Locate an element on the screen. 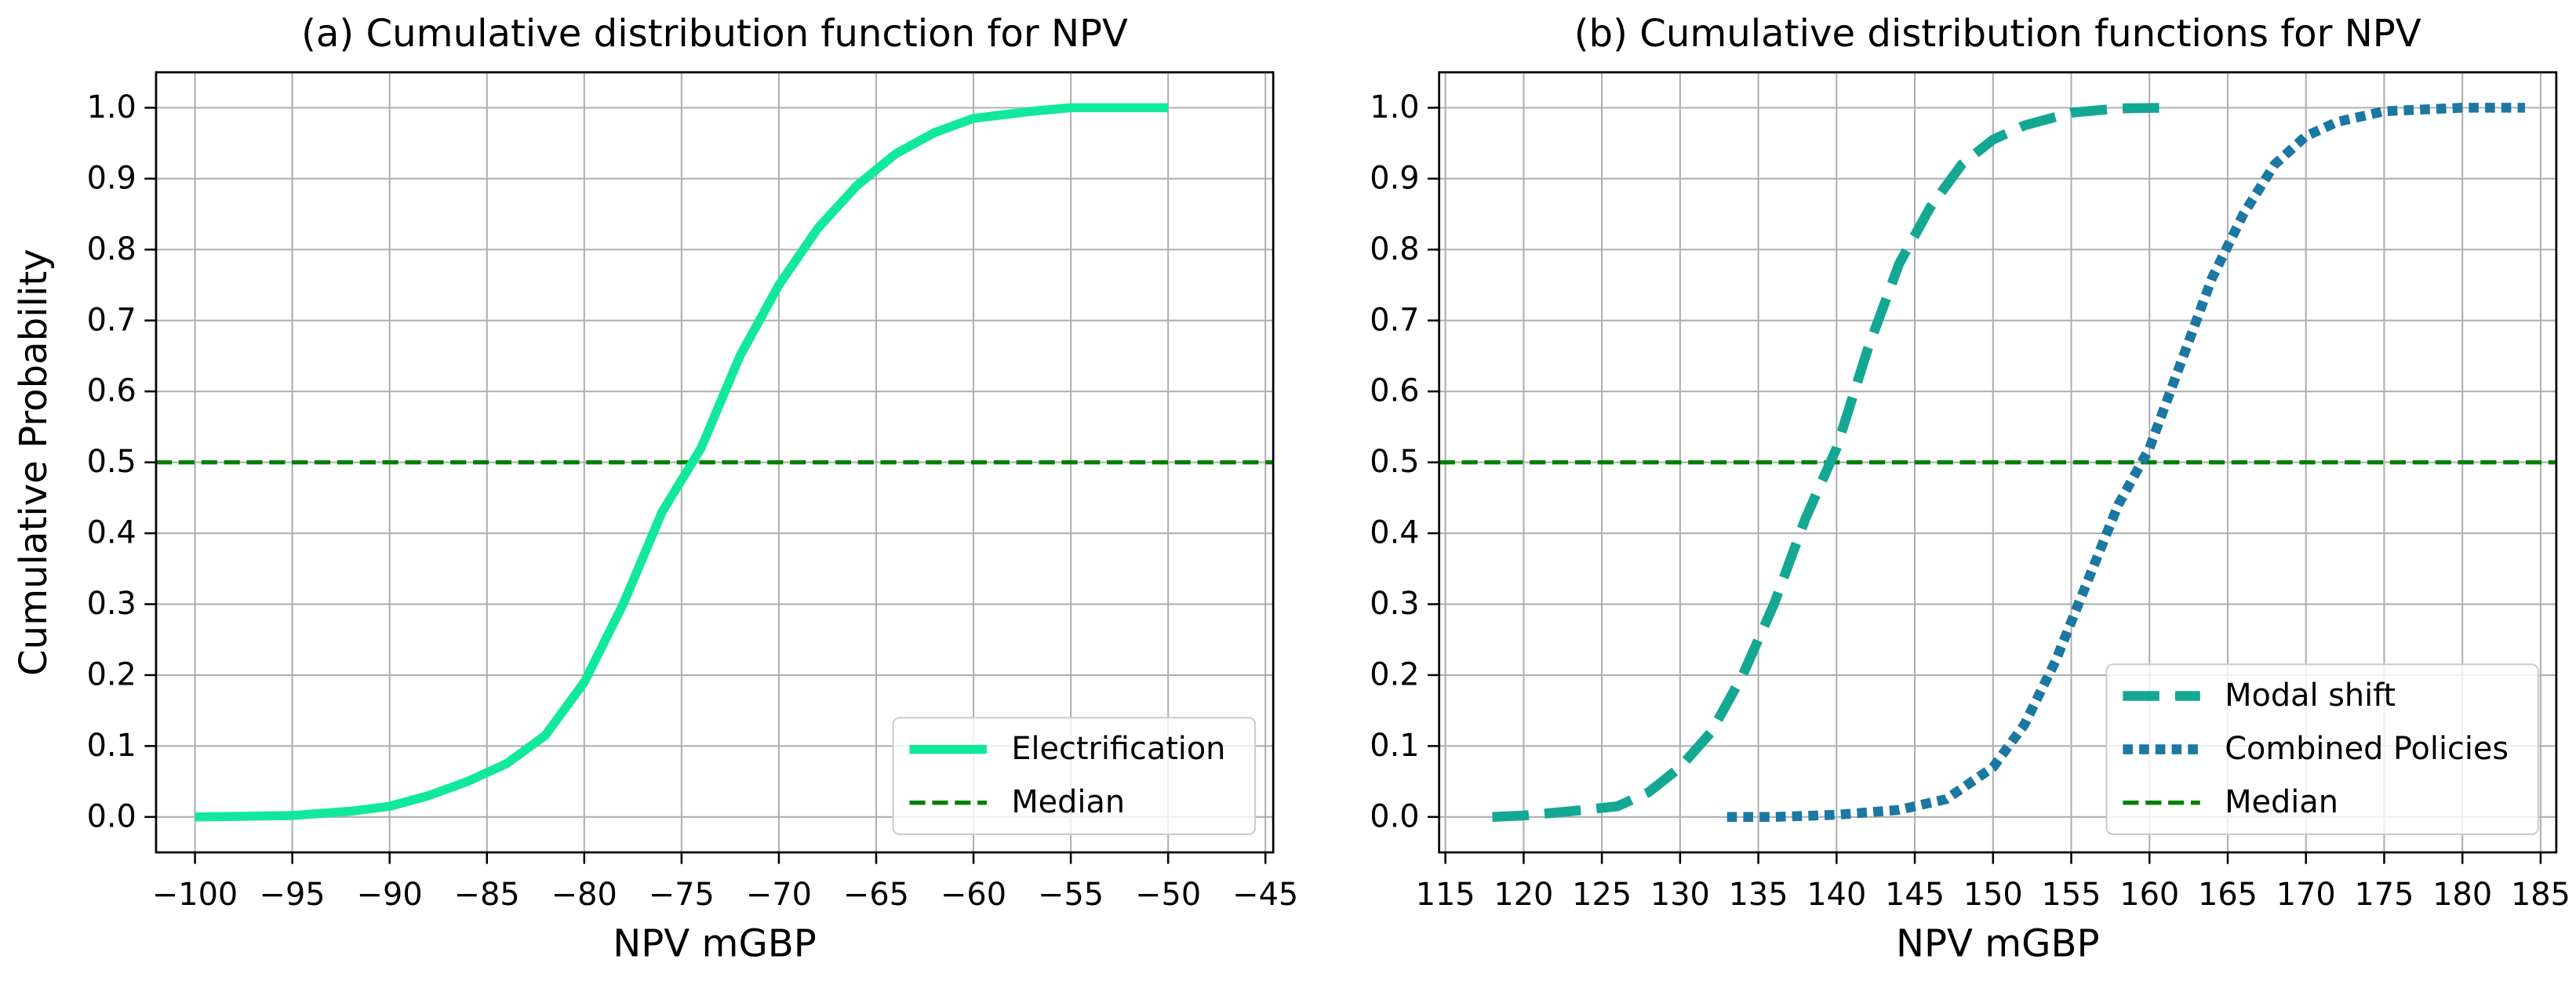 This screenshot has width=2576, height=981. x-tick-label: 120 is located at coordinates (1523, 895).